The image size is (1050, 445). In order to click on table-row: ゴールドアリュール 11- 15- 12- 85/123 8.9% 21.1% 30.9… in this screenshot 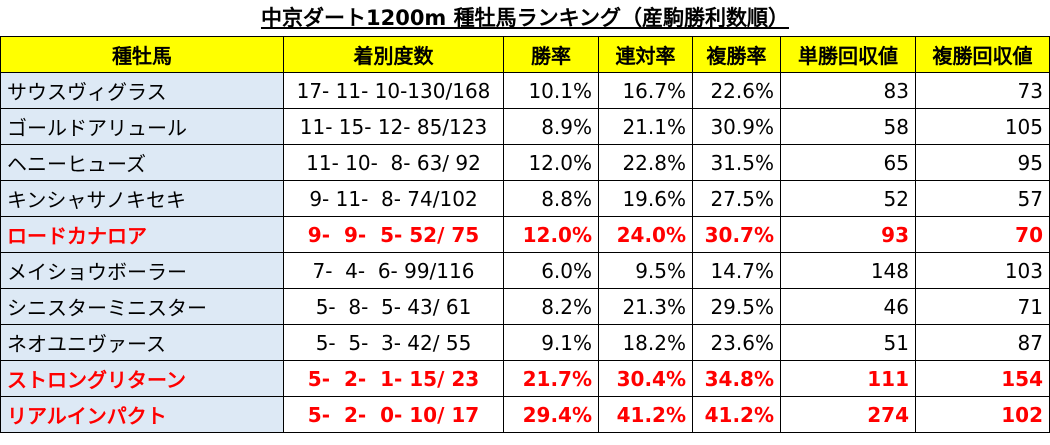, I will do `click(525, 126)`.